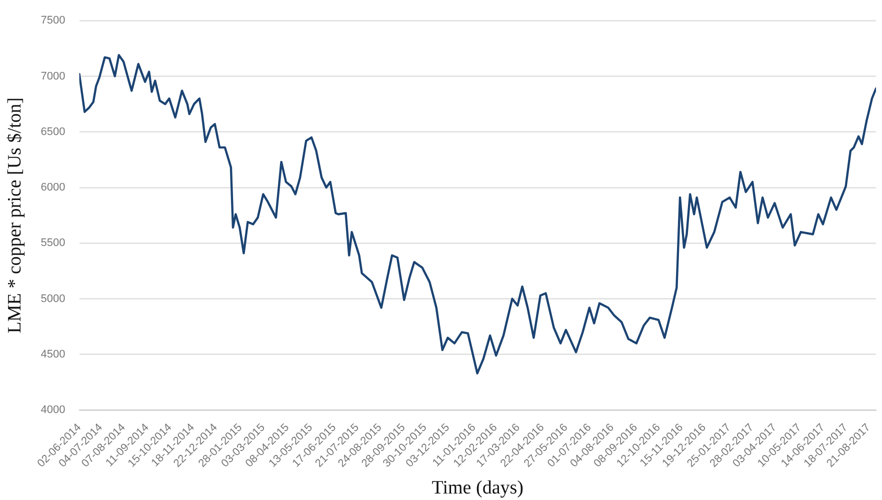 This screenshot has width=882, height=500. What do you see at coordinates (53, 76) in the screenshot?
I see `y-tick-label: 7000` at bounding box center [53, 76].